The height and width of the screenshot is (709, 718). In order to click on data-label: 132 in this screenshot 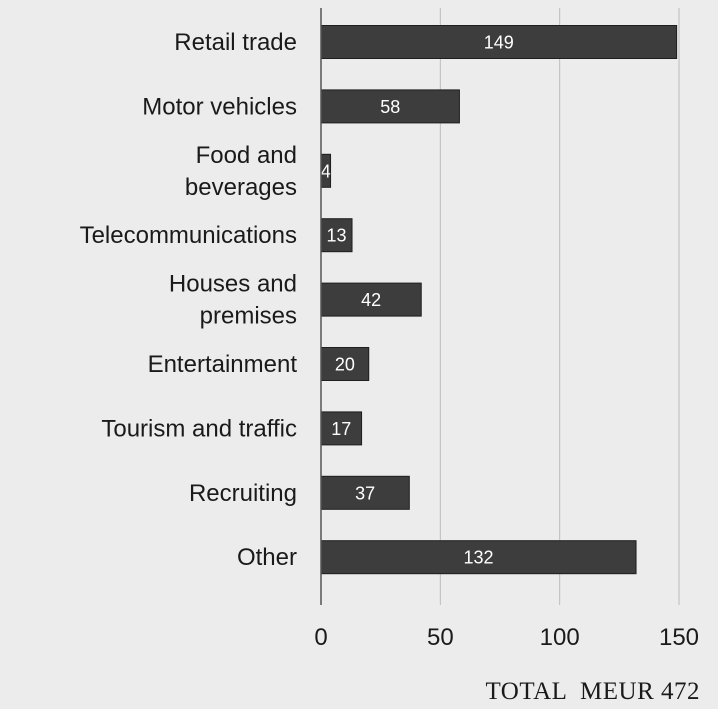, I will do `click(478, 558)`.